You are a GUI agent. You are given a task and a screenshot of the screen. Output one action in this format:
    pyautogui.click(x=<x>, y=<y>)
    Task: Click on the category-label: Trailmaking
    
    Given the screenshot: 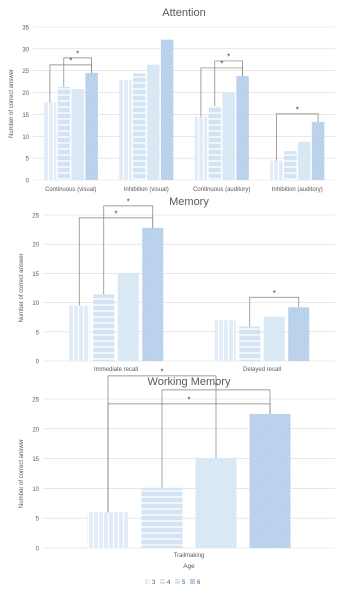 What is the action you would take?
    pyautogui.click(x=189, y=556)
    